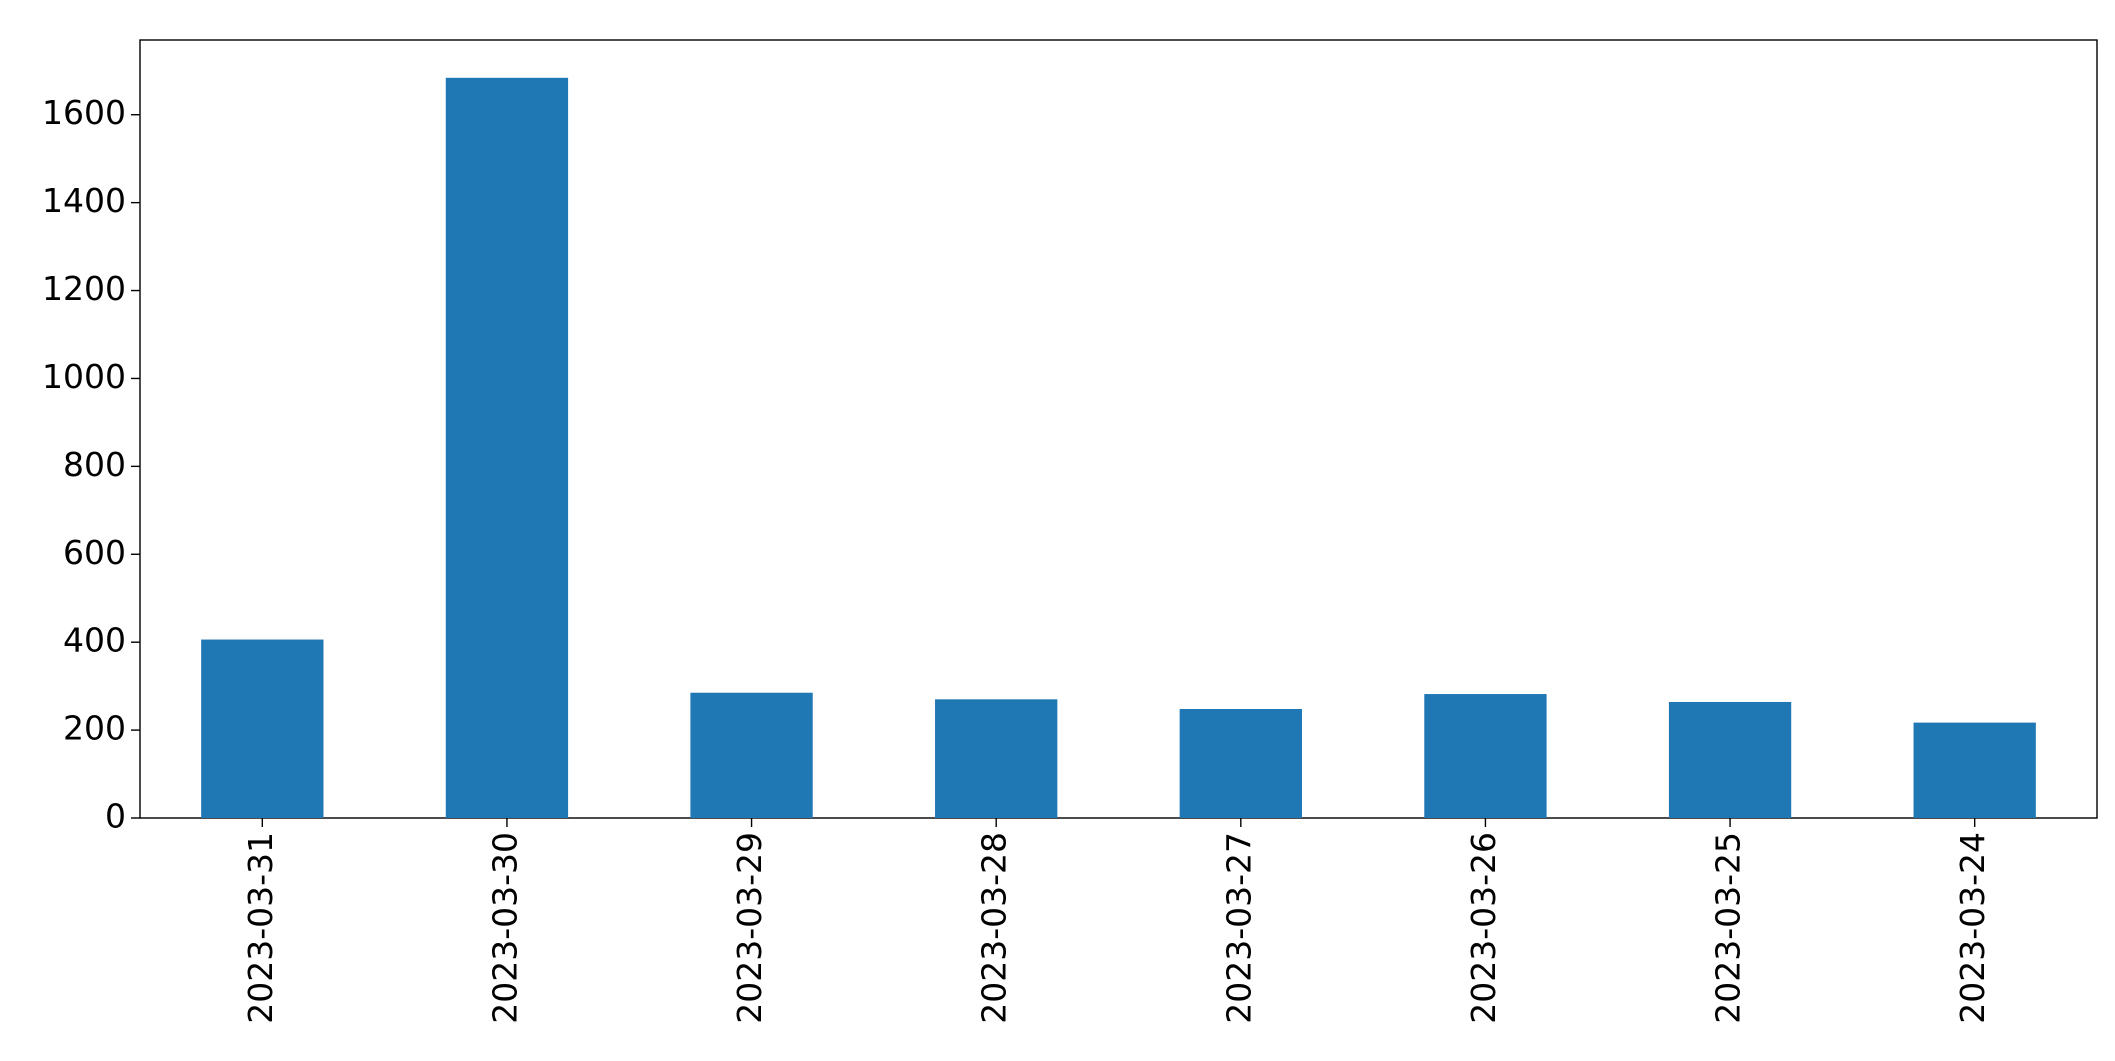  Describe the element at coordinates (994, 928) in the screenshot. I see `x-tick-label: 2023-03-28` at that location.